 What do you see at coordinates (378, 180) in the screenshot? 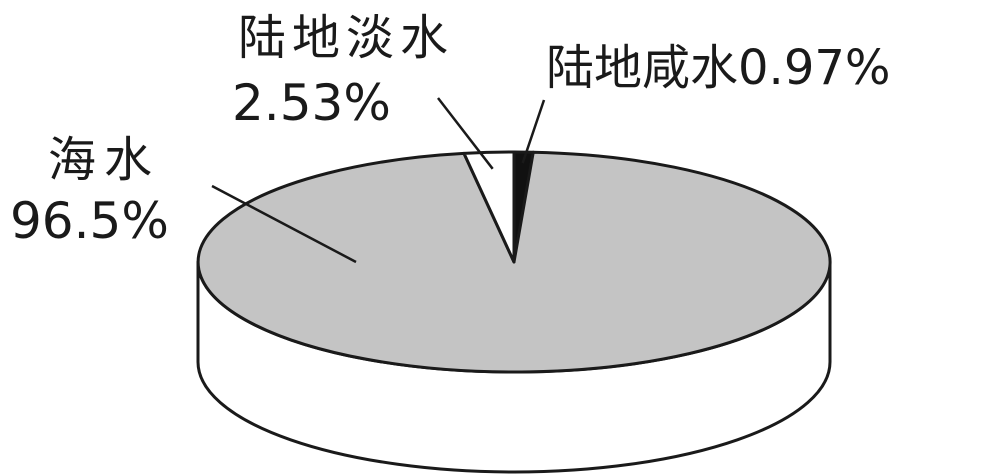
I see `leader-lines` at bounding box center [378, 180].